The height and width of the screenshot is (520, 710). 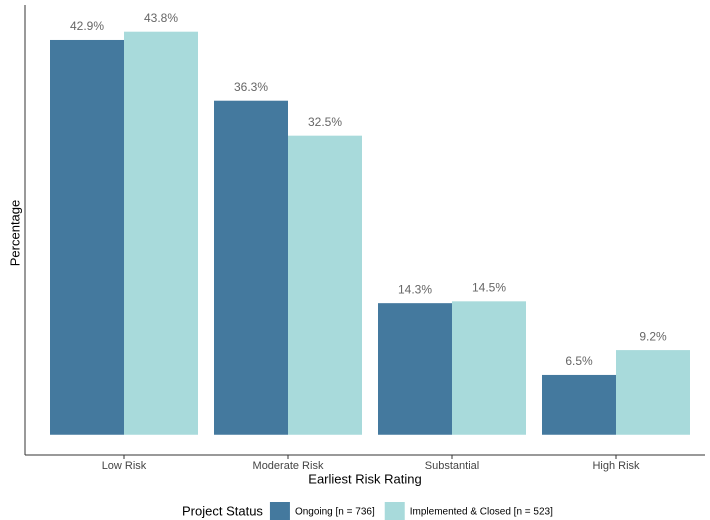 I want to click on value-label: 6.5%, so click(x=579, y=361).